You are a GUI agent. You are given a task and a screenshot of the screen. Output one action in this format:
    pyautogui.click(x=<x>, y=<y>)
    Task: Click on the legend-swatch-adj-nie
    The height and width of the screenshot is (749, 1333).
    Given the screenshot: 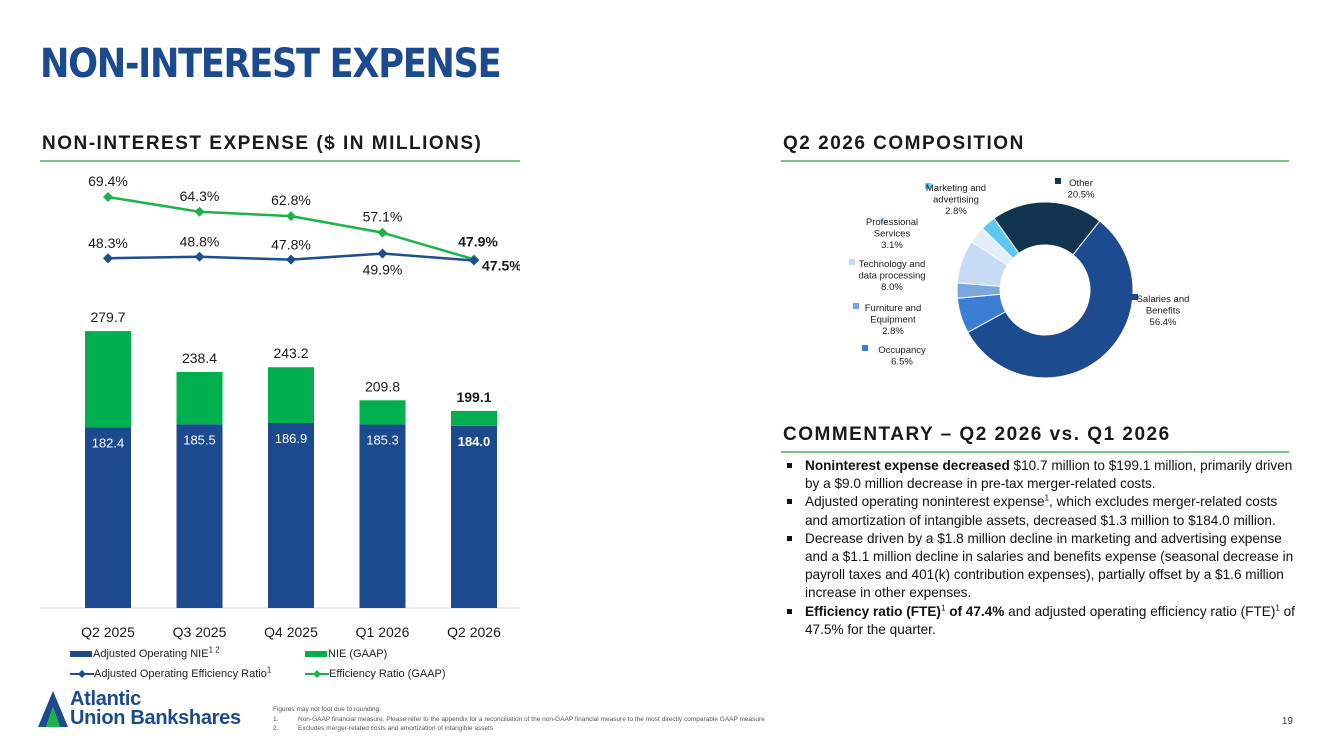 What is the action you would take?
    pyautogui.click(x=81, y=654)
    